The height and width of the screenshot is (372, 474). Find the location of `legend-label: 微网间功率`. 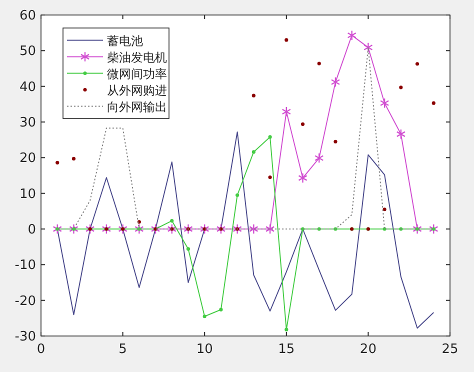

legend-label: 微网间功率 is located at coordinates (137, 73).